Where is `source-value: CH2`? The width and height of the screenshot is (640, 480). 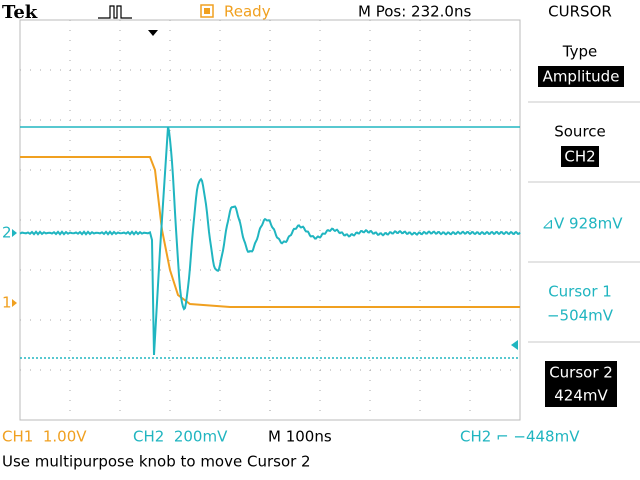 source-value: CH2 is located at coordinates (579, 157).